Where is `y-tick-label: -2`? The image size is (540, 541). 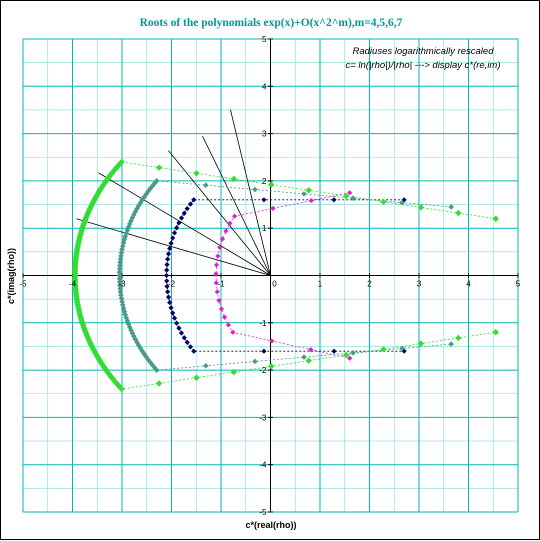 y-tick-label: -2 is located at coordinates (263, 370).